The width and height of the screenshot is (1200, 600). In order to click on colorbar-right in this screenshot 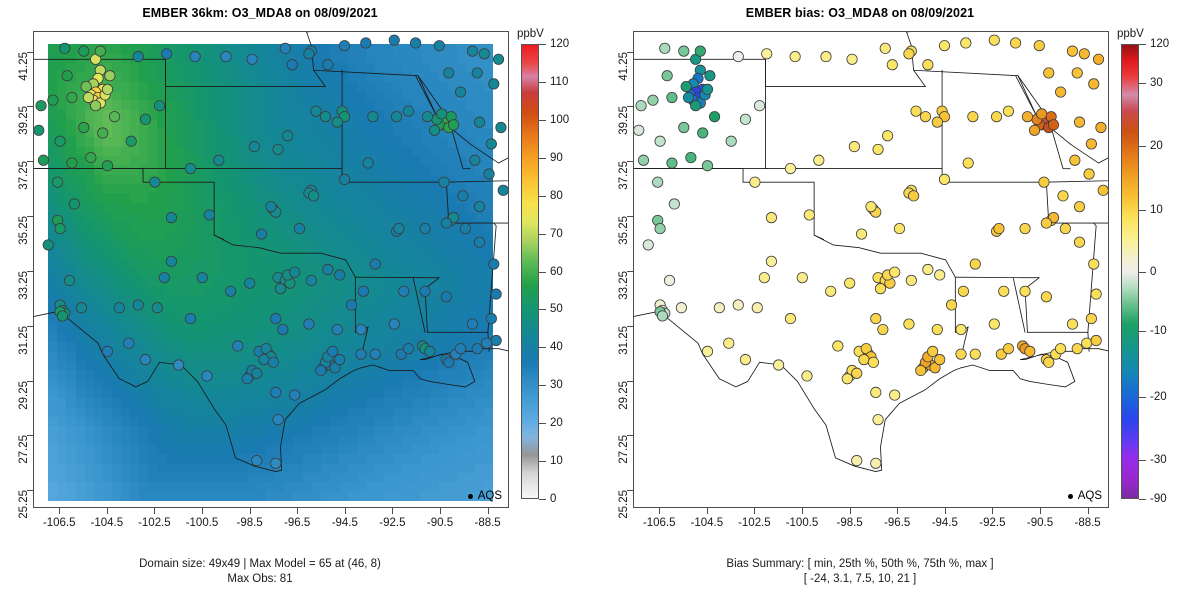, I will do `click(1130, 271)`.